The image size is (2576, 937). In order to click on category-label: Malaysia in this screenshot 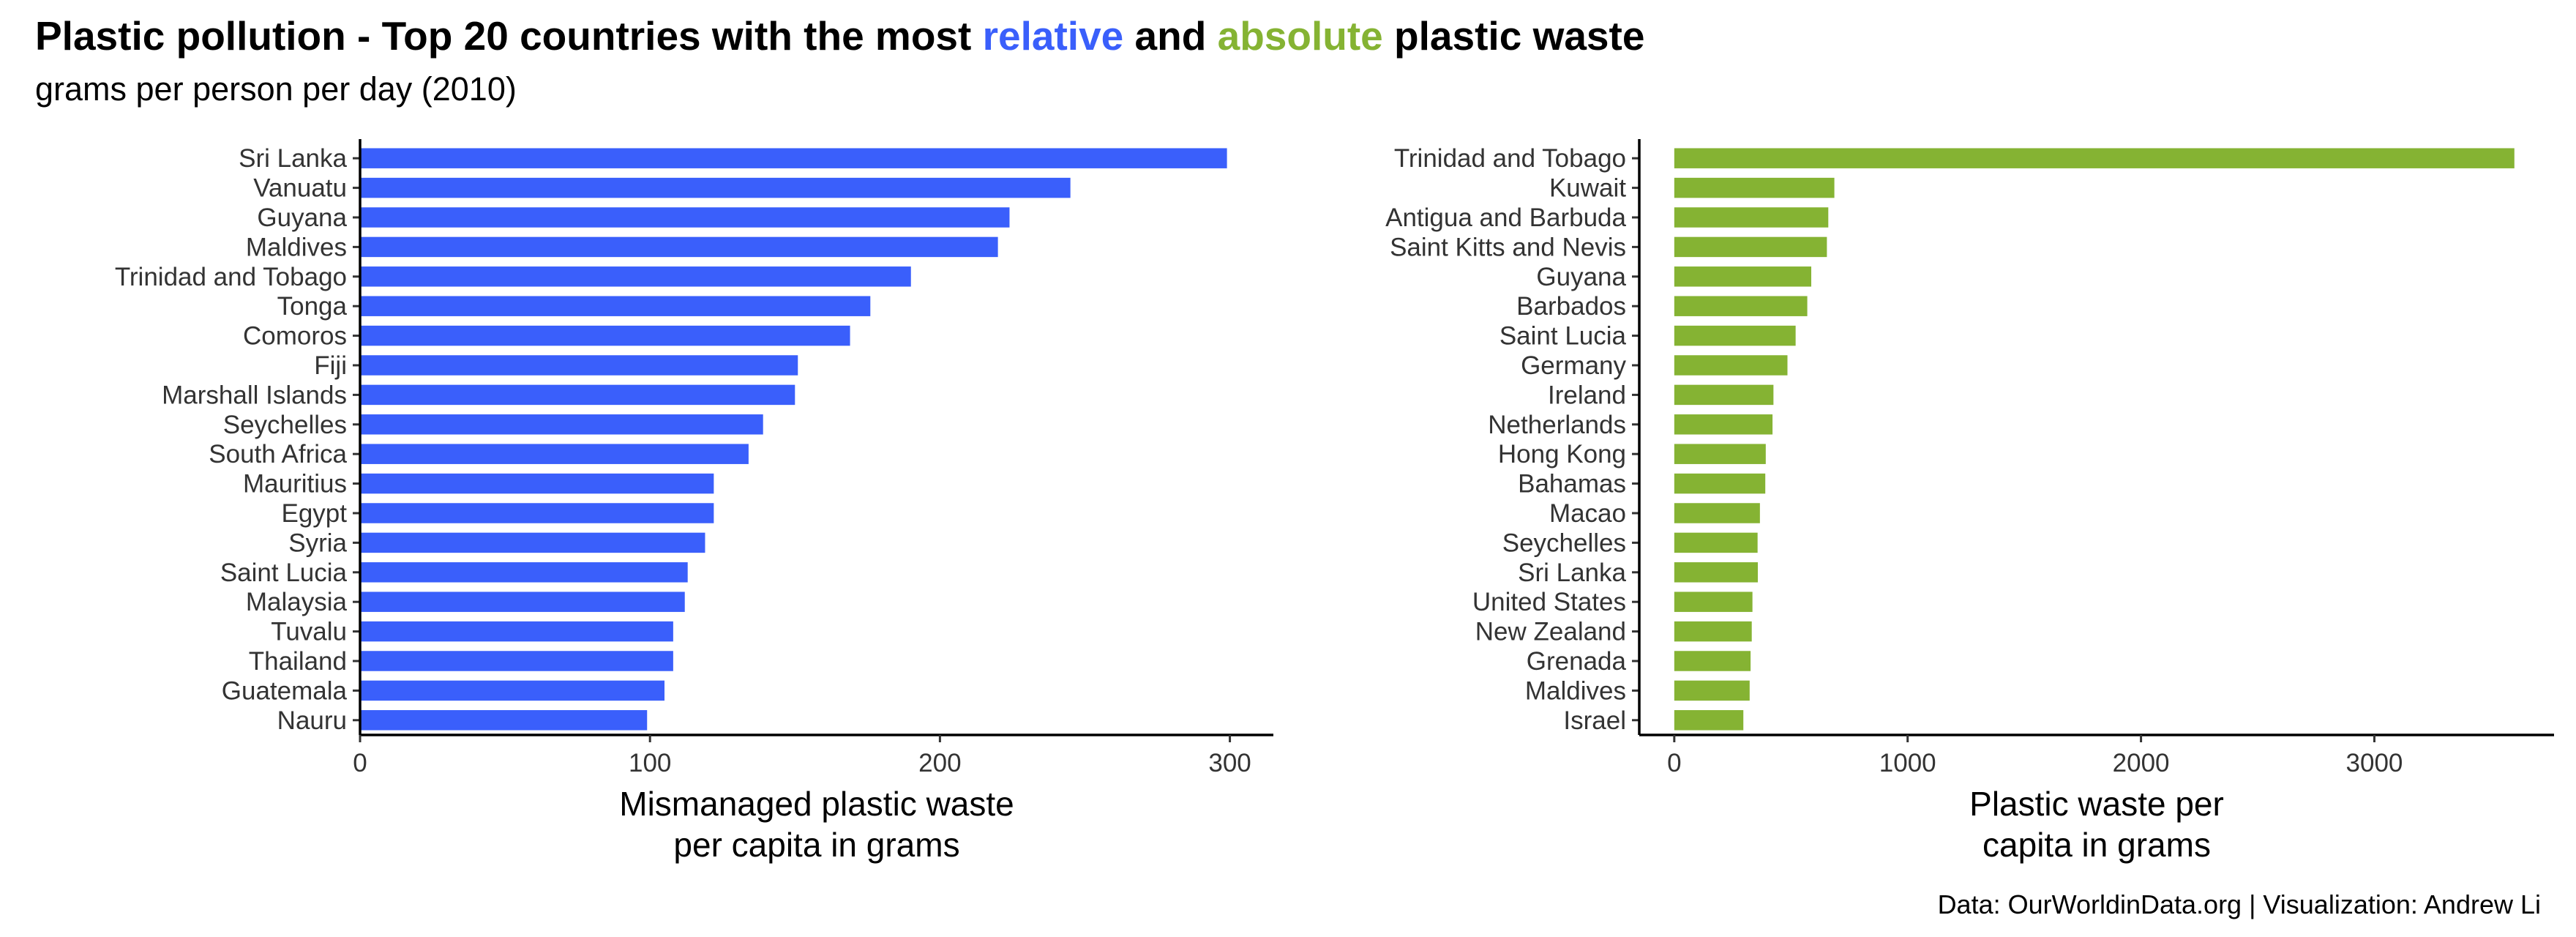, I will do `click(297, 602)`.